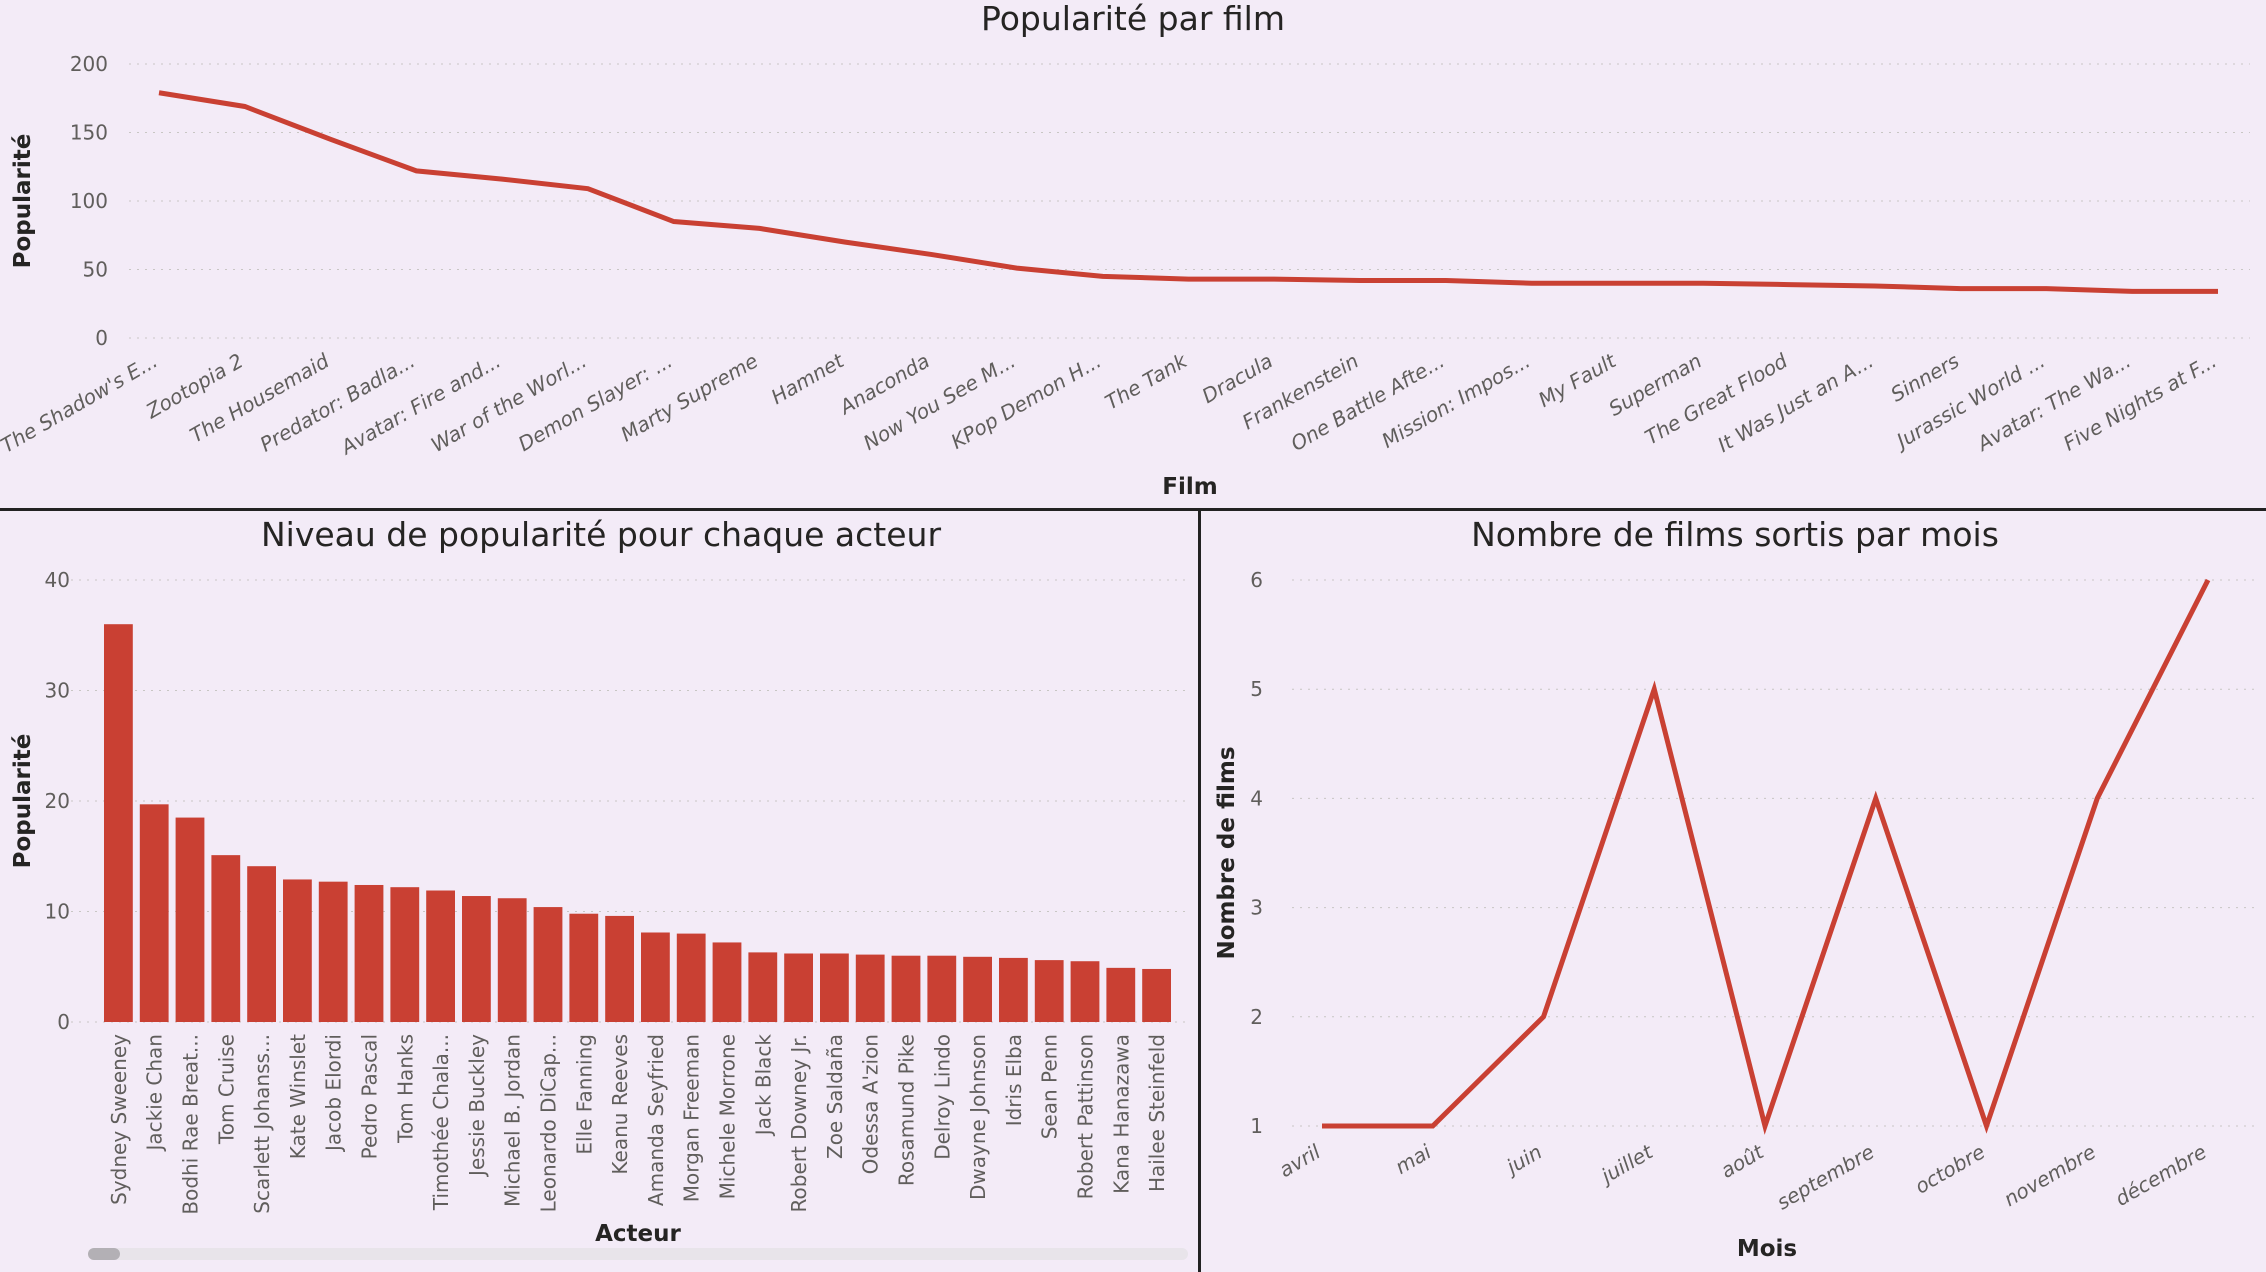 This screenshot has height=1272, width=2266. Describe the element at coordinates (89, 201) in the screenshot. I see `y-tick-label: 100` at that location.